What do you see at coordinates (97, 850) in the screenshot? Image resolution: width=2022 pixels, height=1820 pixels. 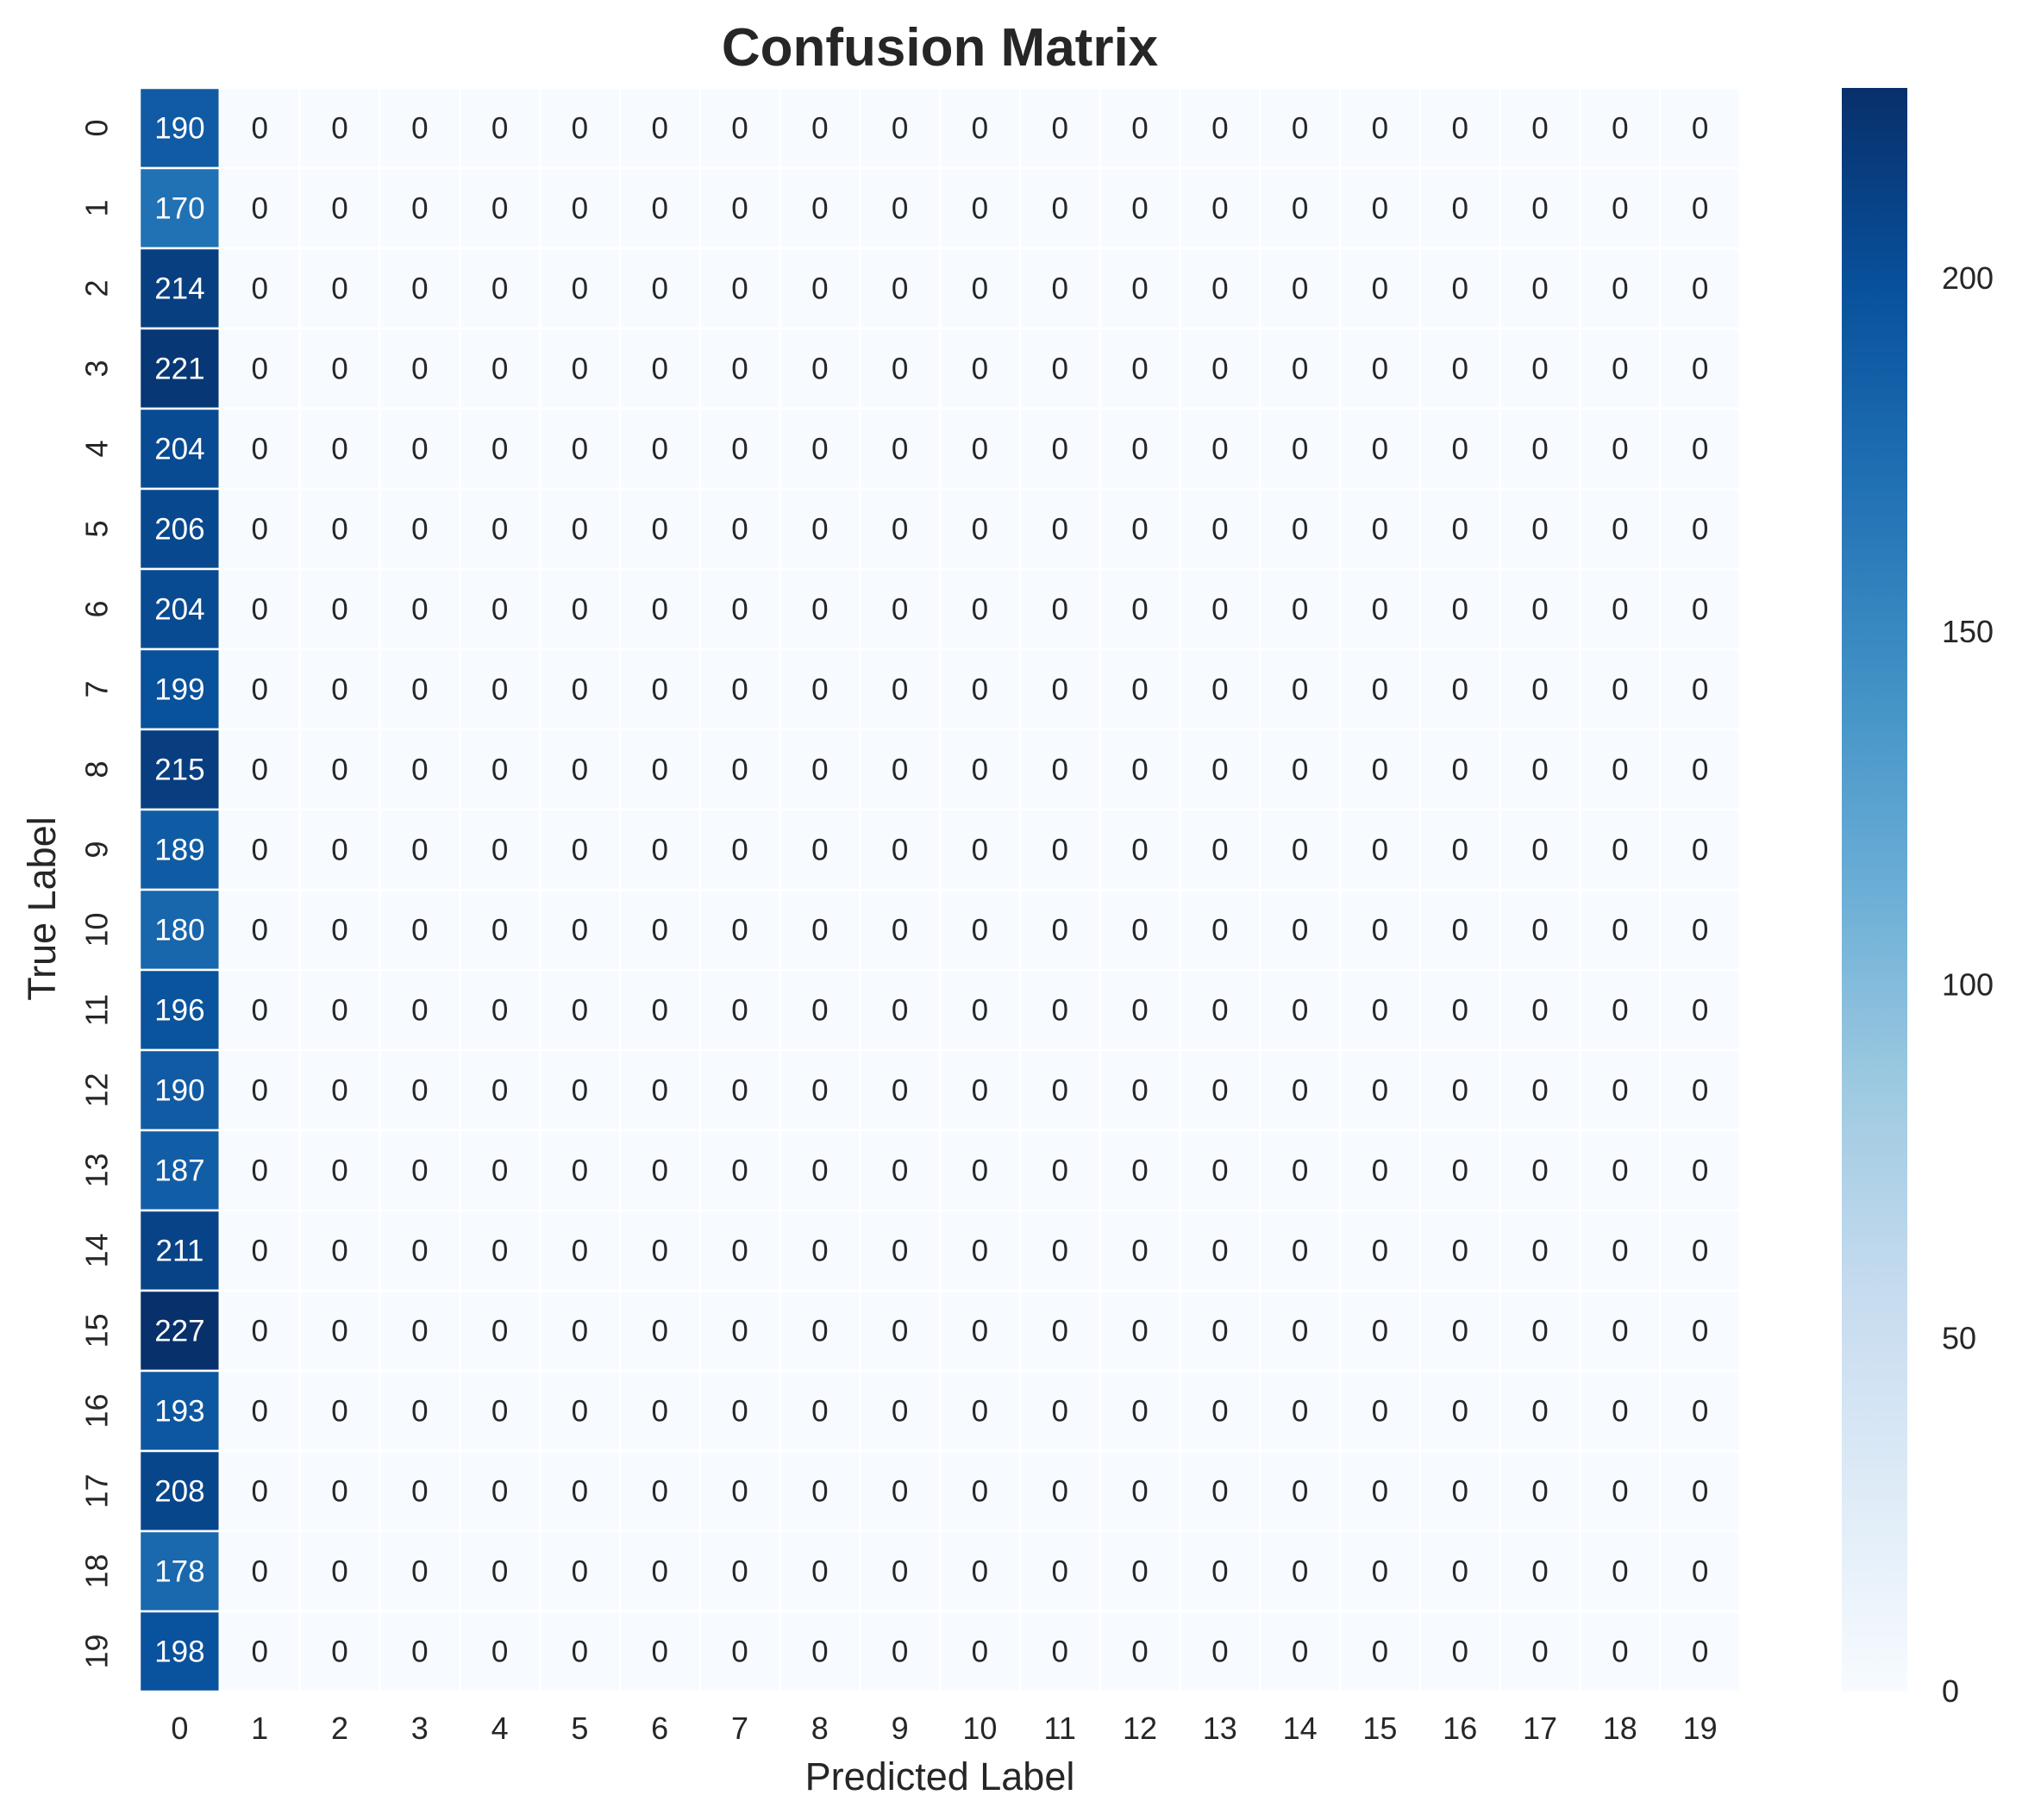 I see `y-tick-label: 9` at bounding box center [97, 850].